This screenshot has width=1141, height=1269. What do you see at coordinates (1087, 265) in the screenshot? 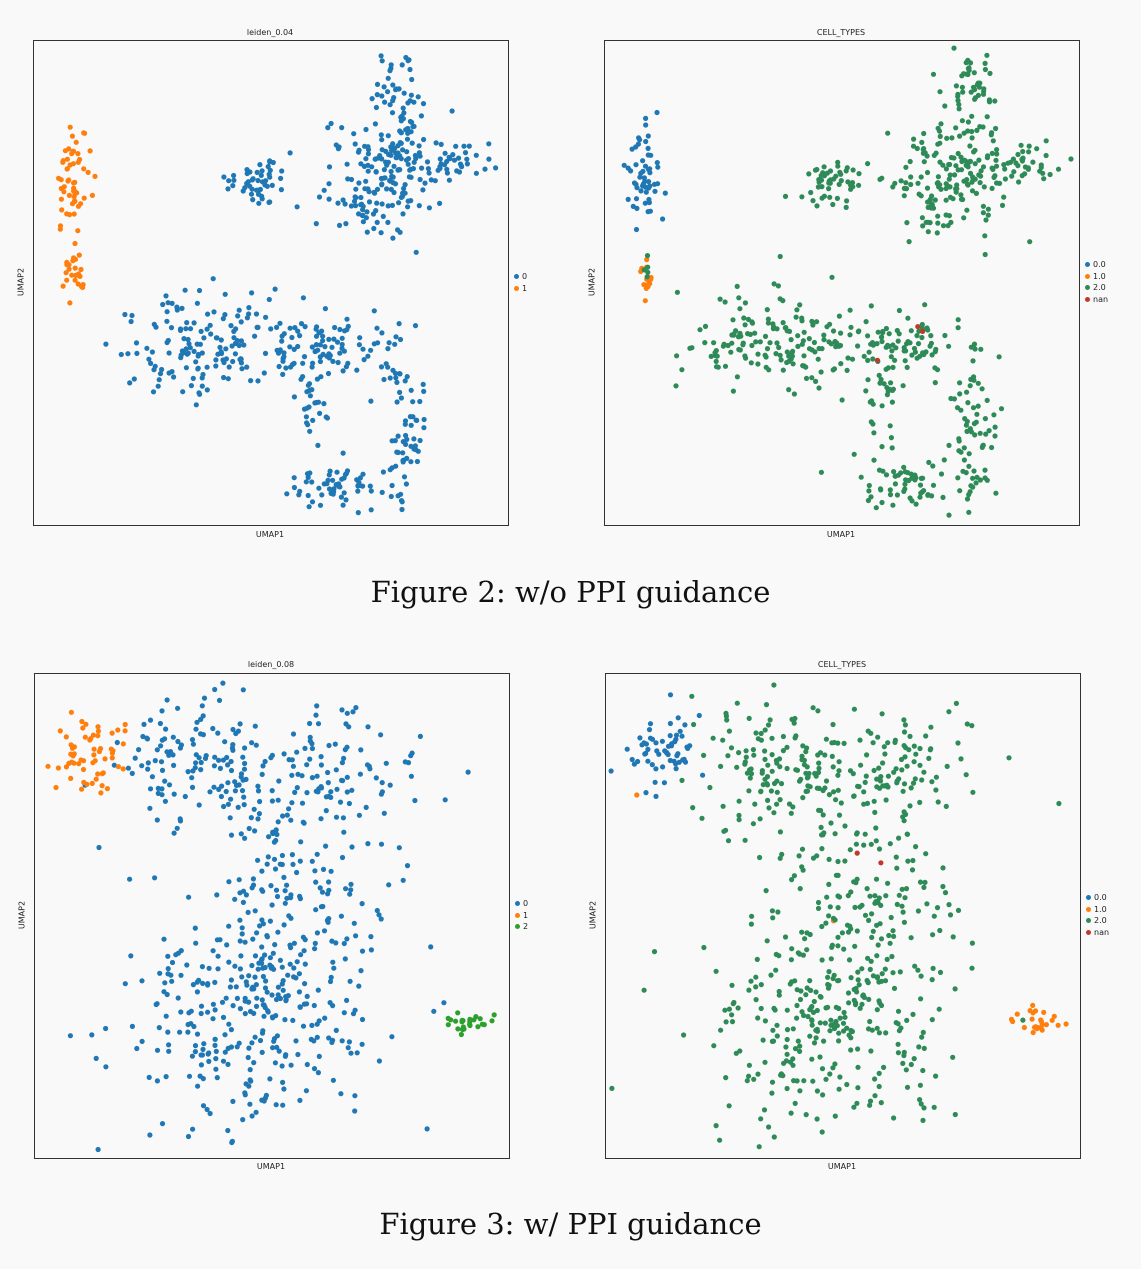
I see `legend-marker` at bounding box center [1087, 265].